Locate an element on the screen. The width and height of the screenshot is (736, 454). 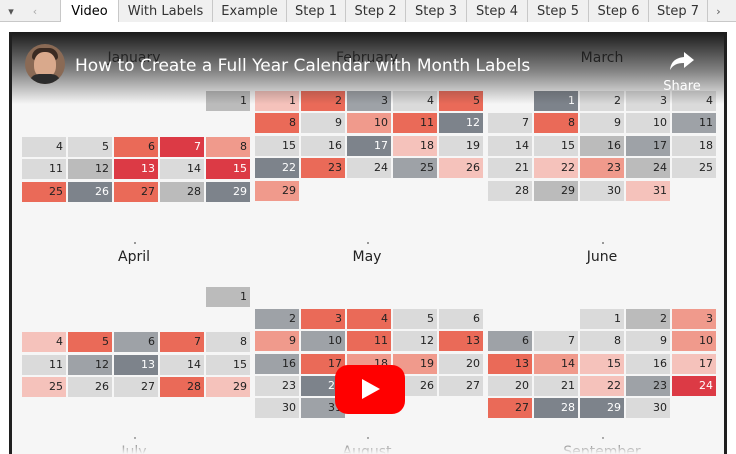
day-cell: 2 is located at coordinates (648, 319).